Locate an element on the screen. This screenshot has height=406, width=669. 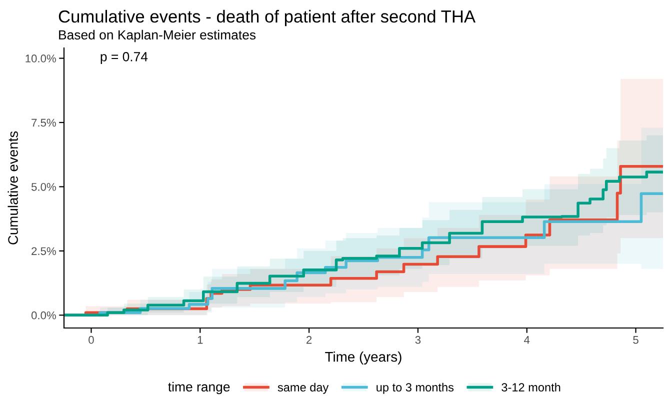
x-tick-label: 3 is located at coordinates (418, 340).